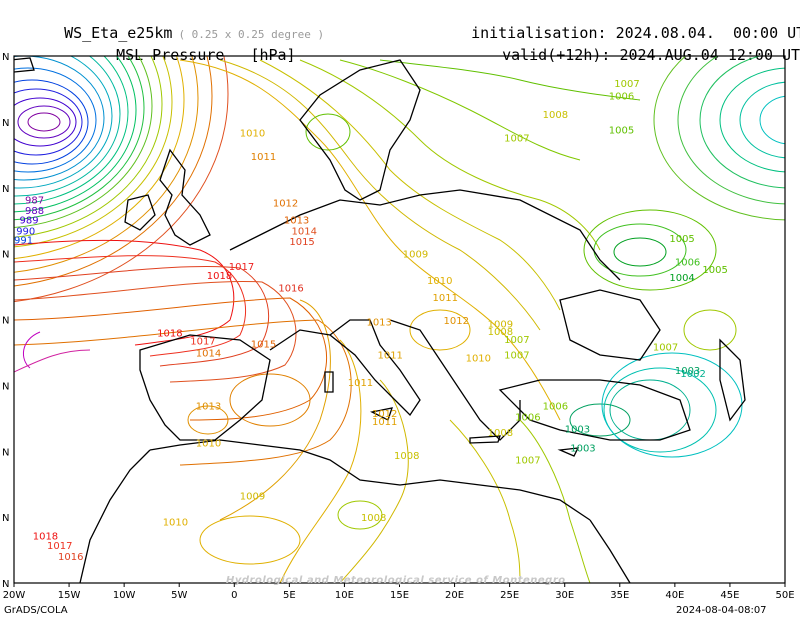 The height and width of the screenshot is (618, 800). I want to click on coast-iberia, so click(205, 387).